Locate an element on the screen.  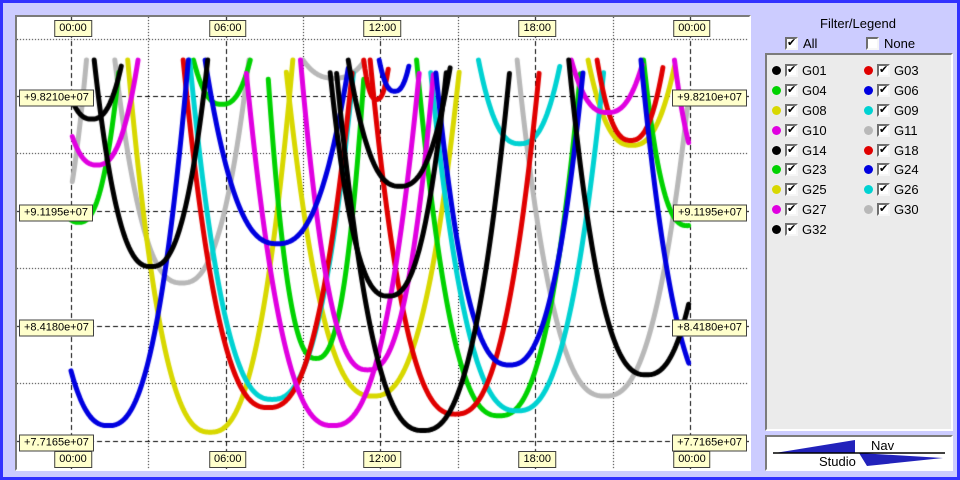
satellite-label-G08: G08 is located at coordinates (814, 110).